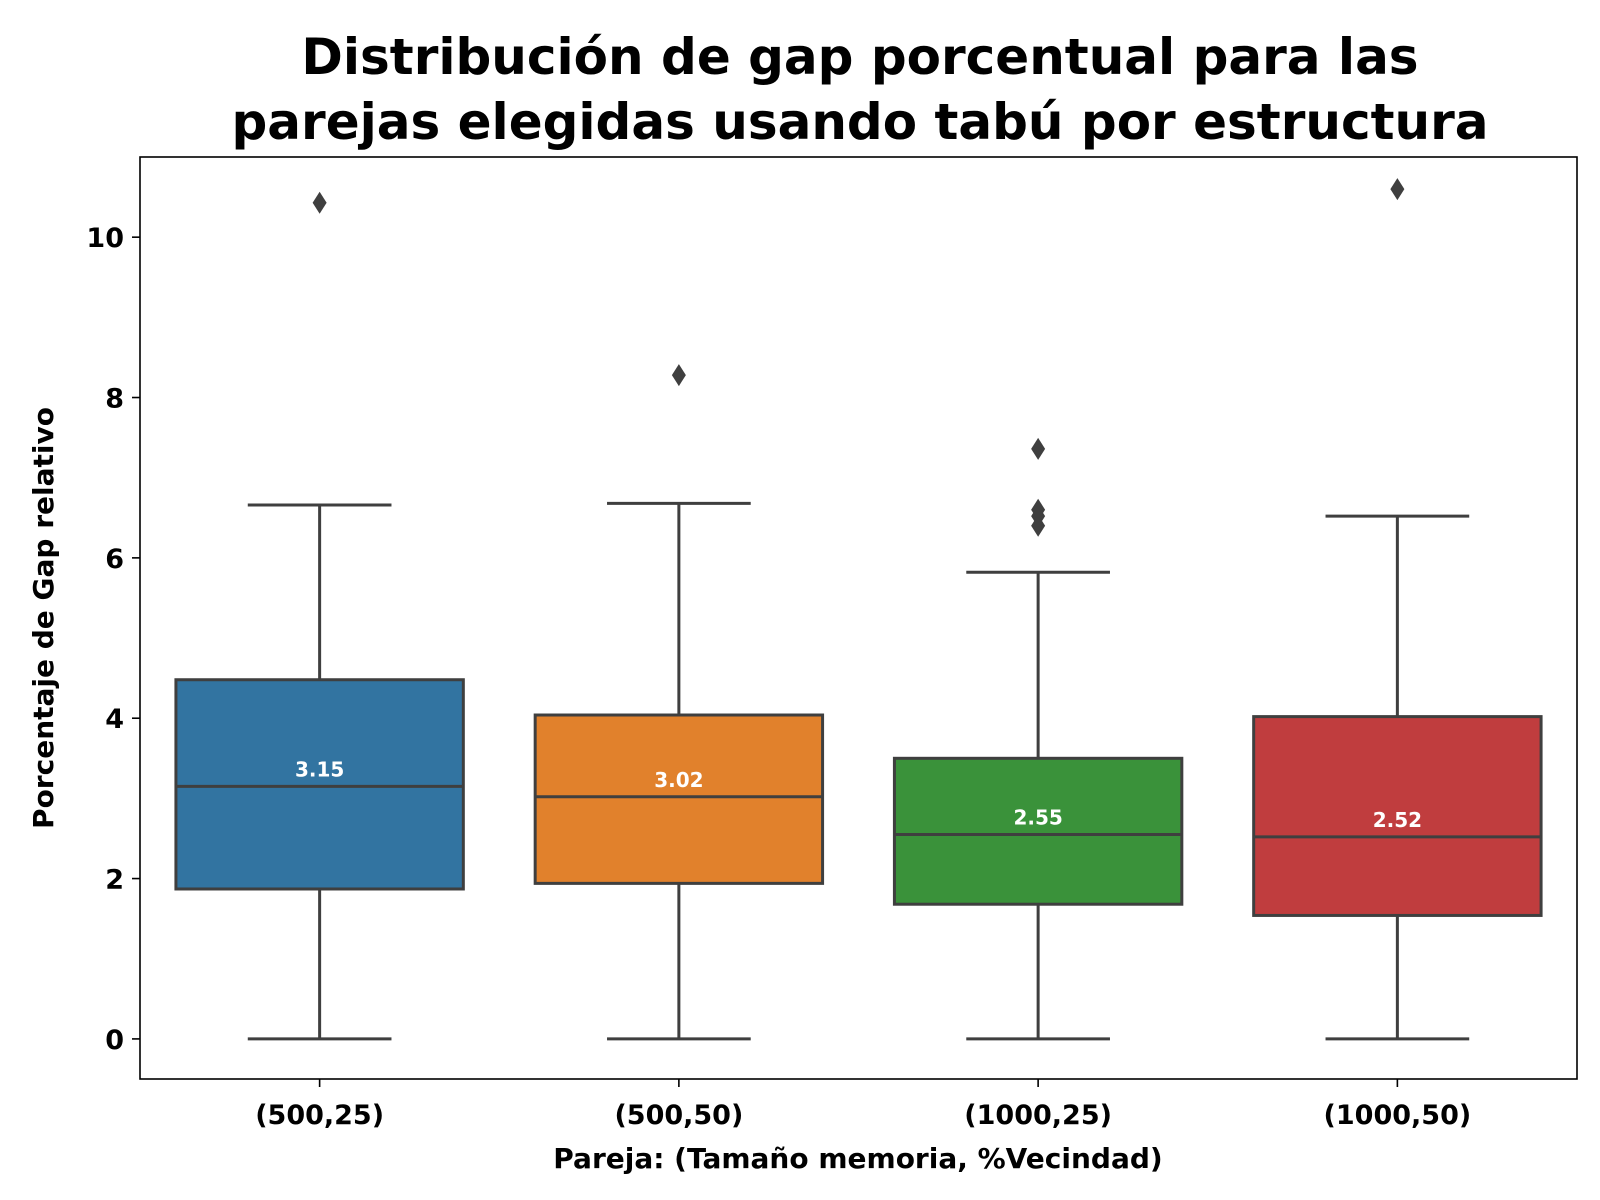  I want to click on box-group-(1000,50): 2.52, so click(1397, 609).